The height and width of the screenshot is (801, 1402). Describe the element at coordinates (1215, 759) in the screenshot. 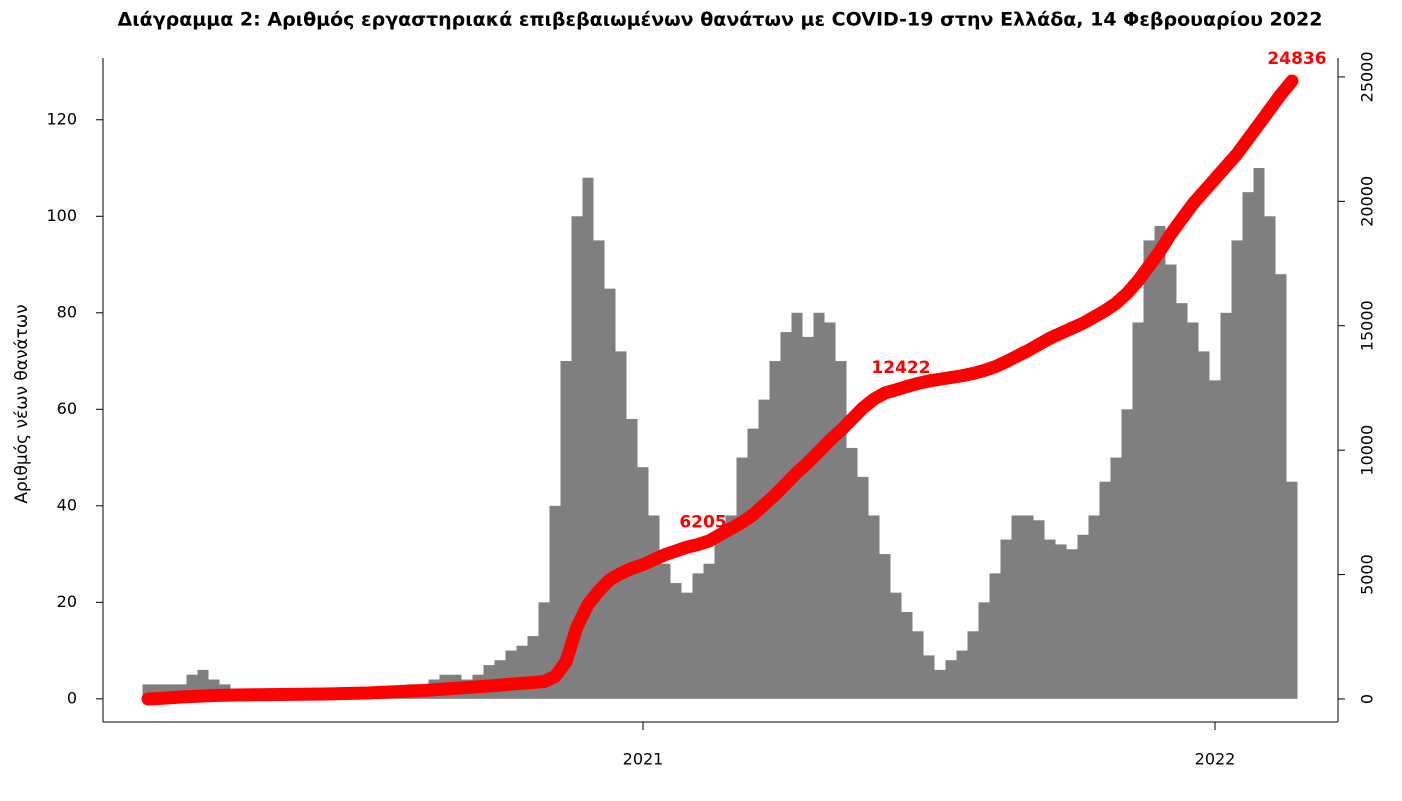

I see `x-tick-label: 2022` at that location.